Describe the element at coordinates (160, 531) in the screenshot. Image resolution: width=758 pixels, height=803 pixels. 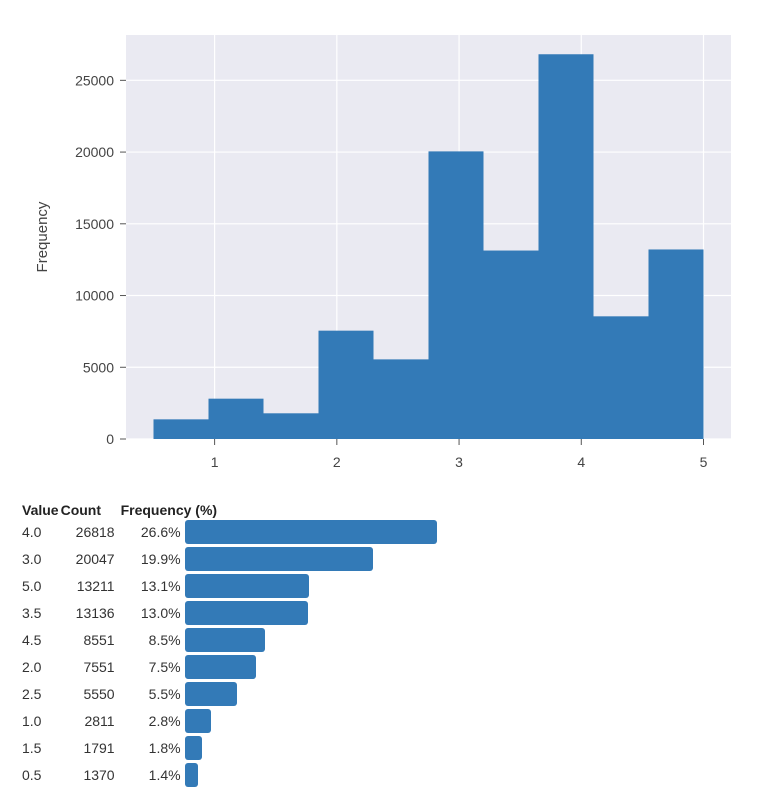
I see `row-frequency: 26.6%` at that location.